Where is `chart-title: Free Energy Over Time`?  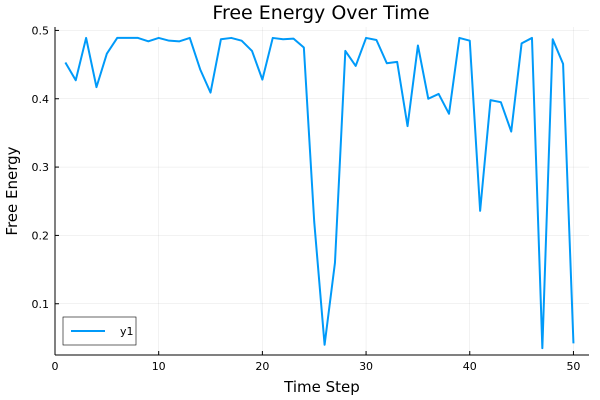
chart-title: Free Energy Over Time is located at coordinates (320, 13).